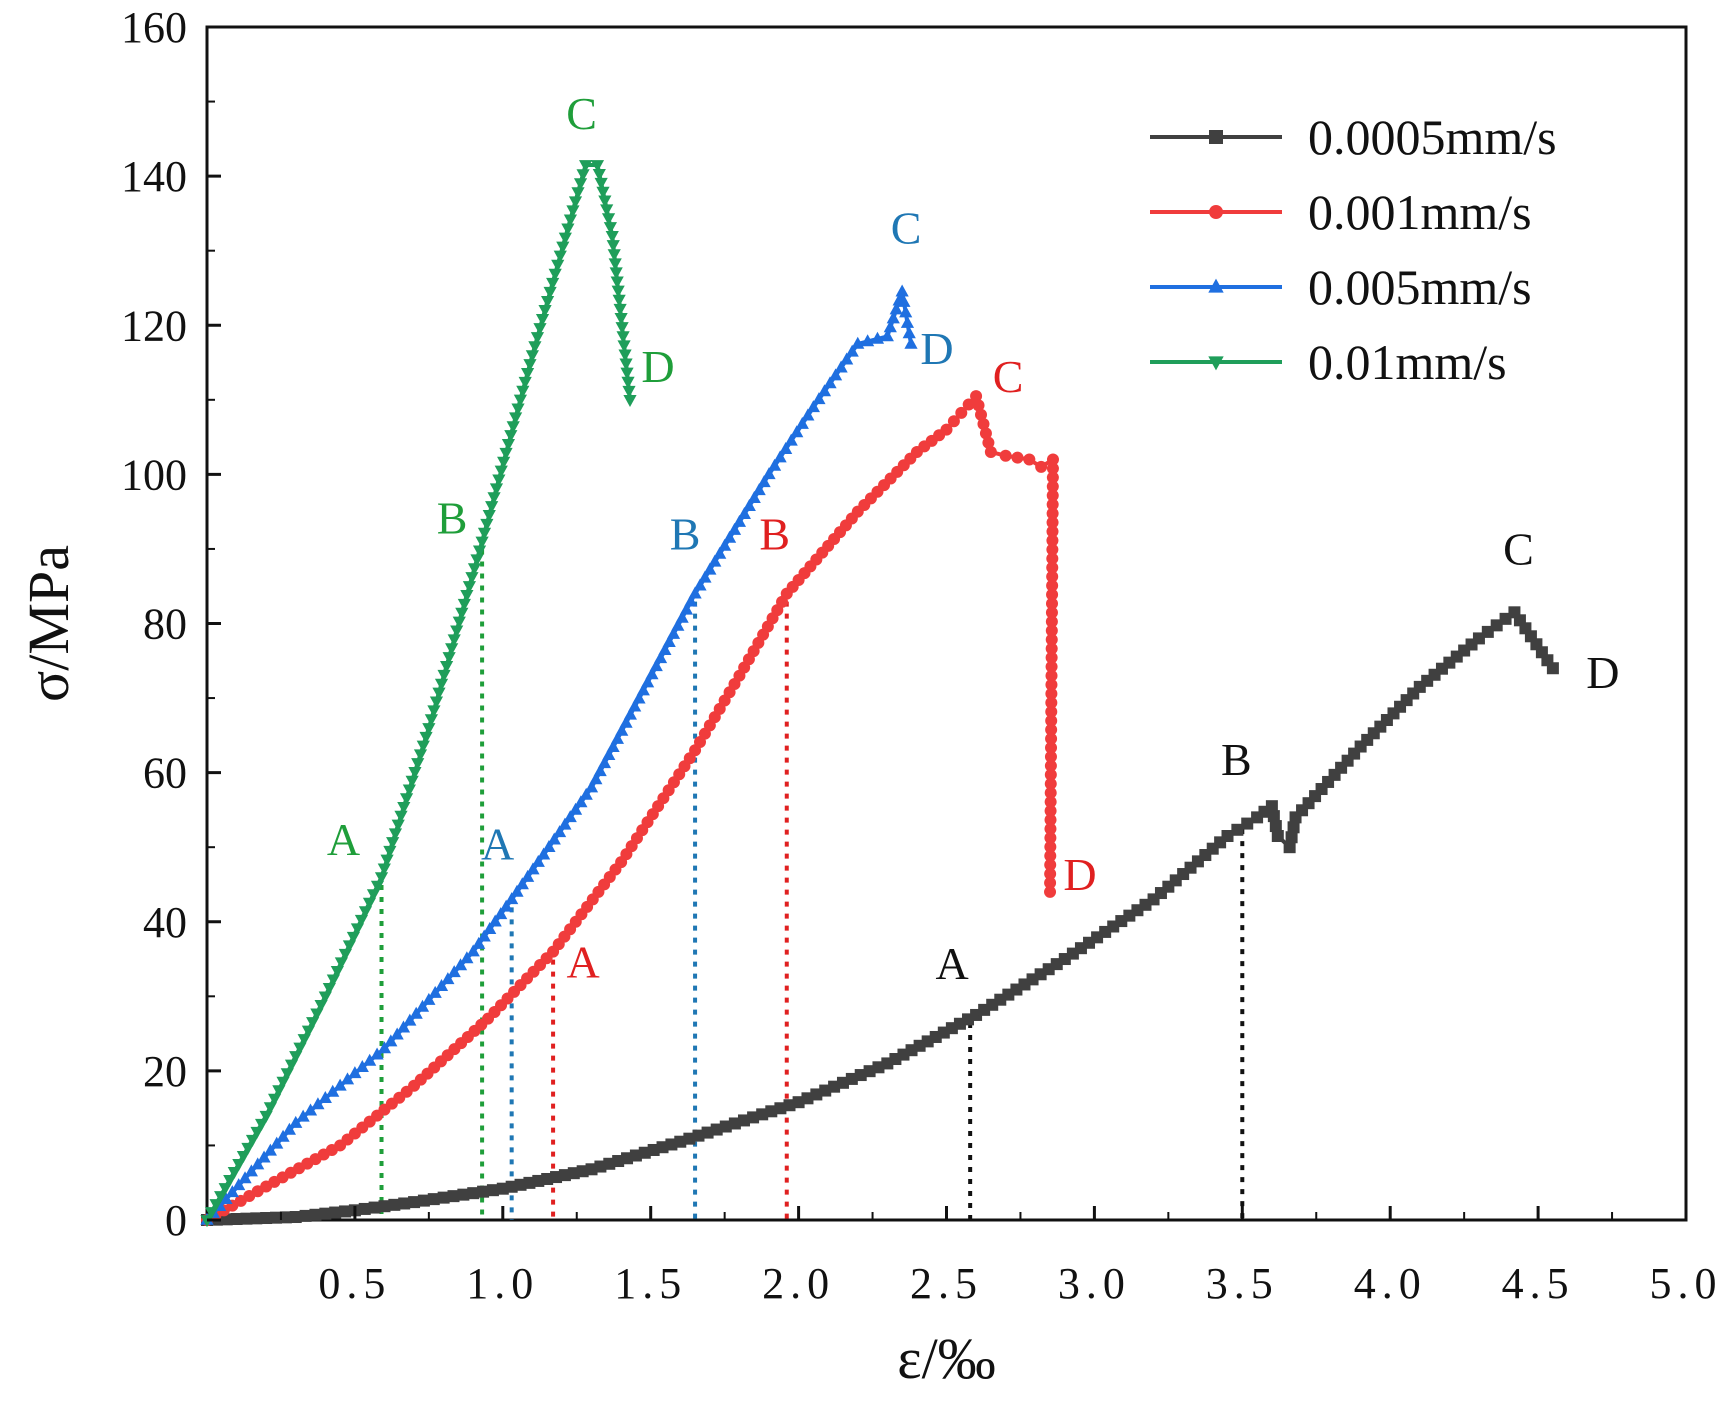 This screenshot has height=1404, width=1730. What do you see at coordinates (1420, 287) in the screenshot?
I see `legend-label: 0.005mm/s` at bounding box center [1420, 287].